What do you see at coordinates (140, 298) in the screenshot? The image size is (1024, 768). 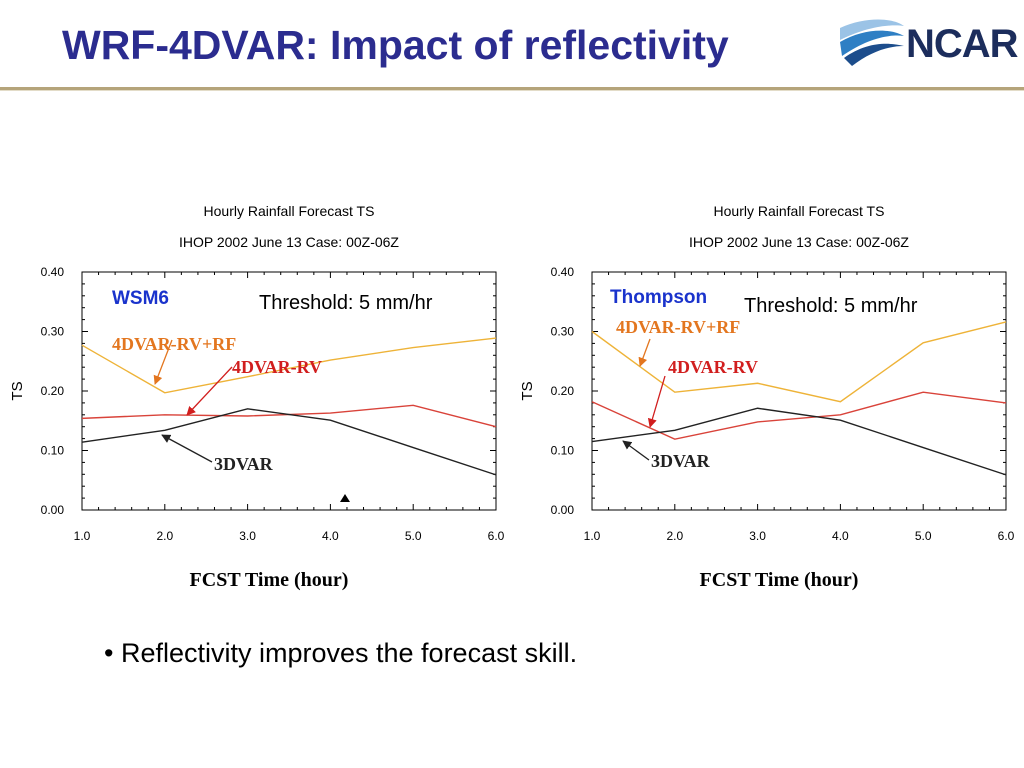 I see `scheme-label: WSM6` at bounding box center [140, 298].